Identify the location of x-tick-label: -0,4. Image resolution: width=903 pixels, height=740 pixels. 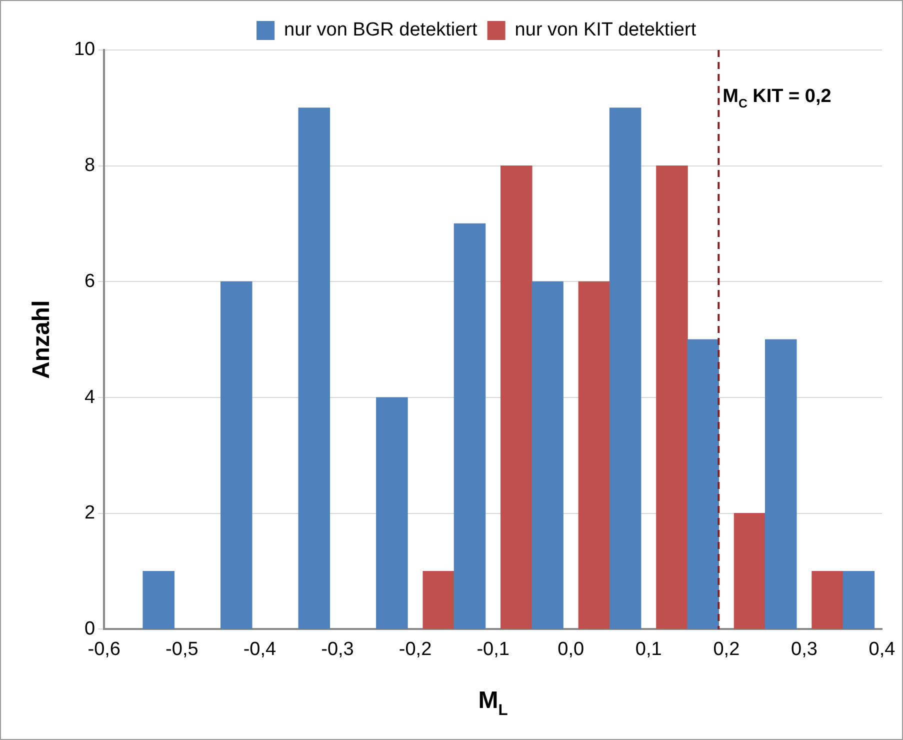
(260, 649).